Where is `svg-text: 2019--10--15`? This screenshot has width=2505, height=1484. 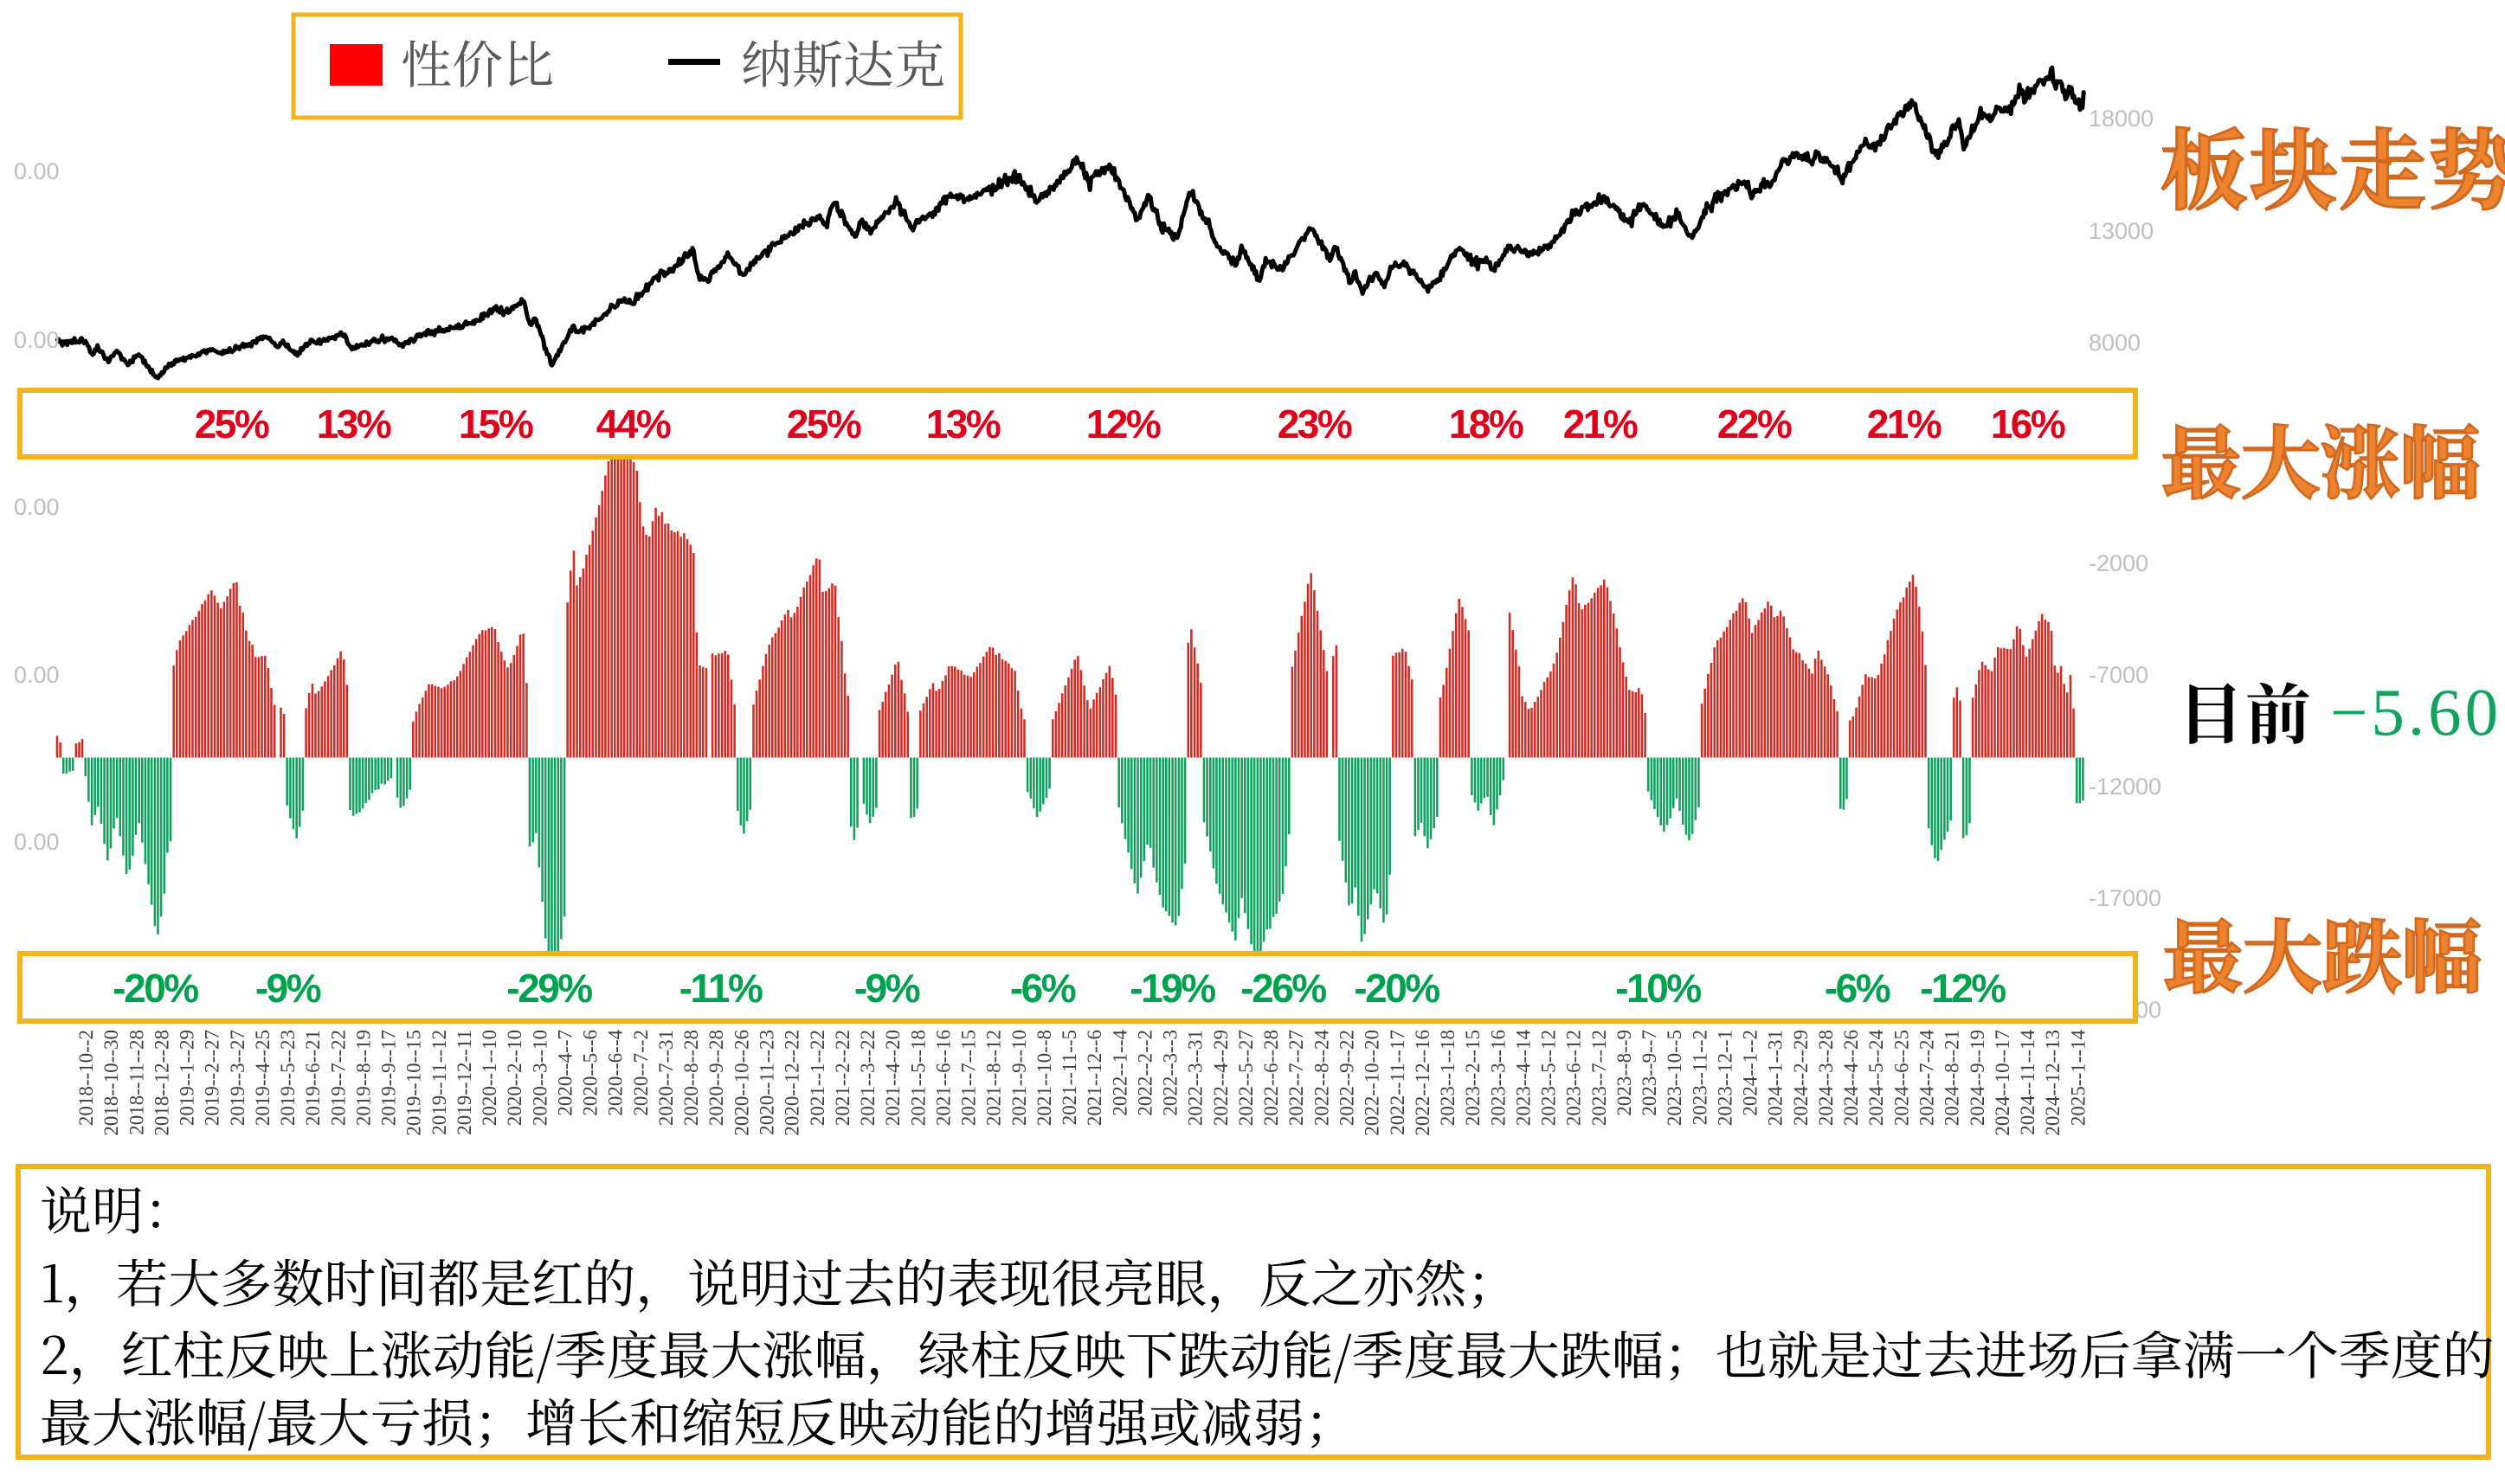
svg-text: 2019--10--15 is located at coordinates (414, 1083).